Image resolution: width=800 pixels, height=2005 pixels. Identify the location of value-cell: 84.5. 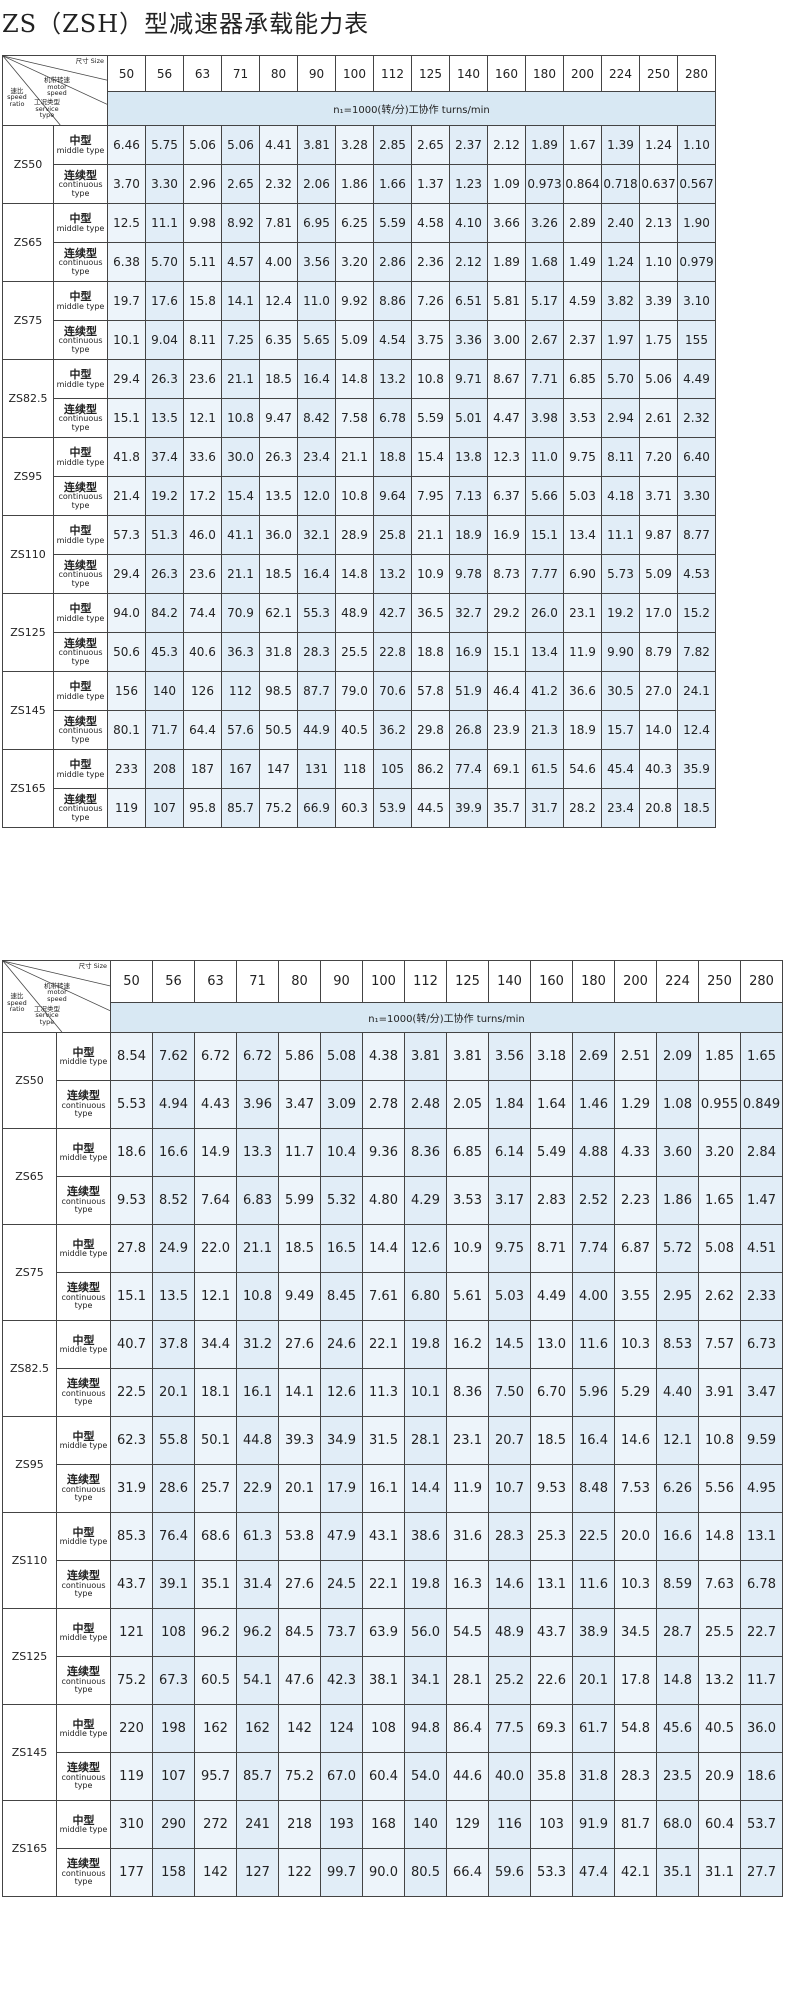
(299, 1632).